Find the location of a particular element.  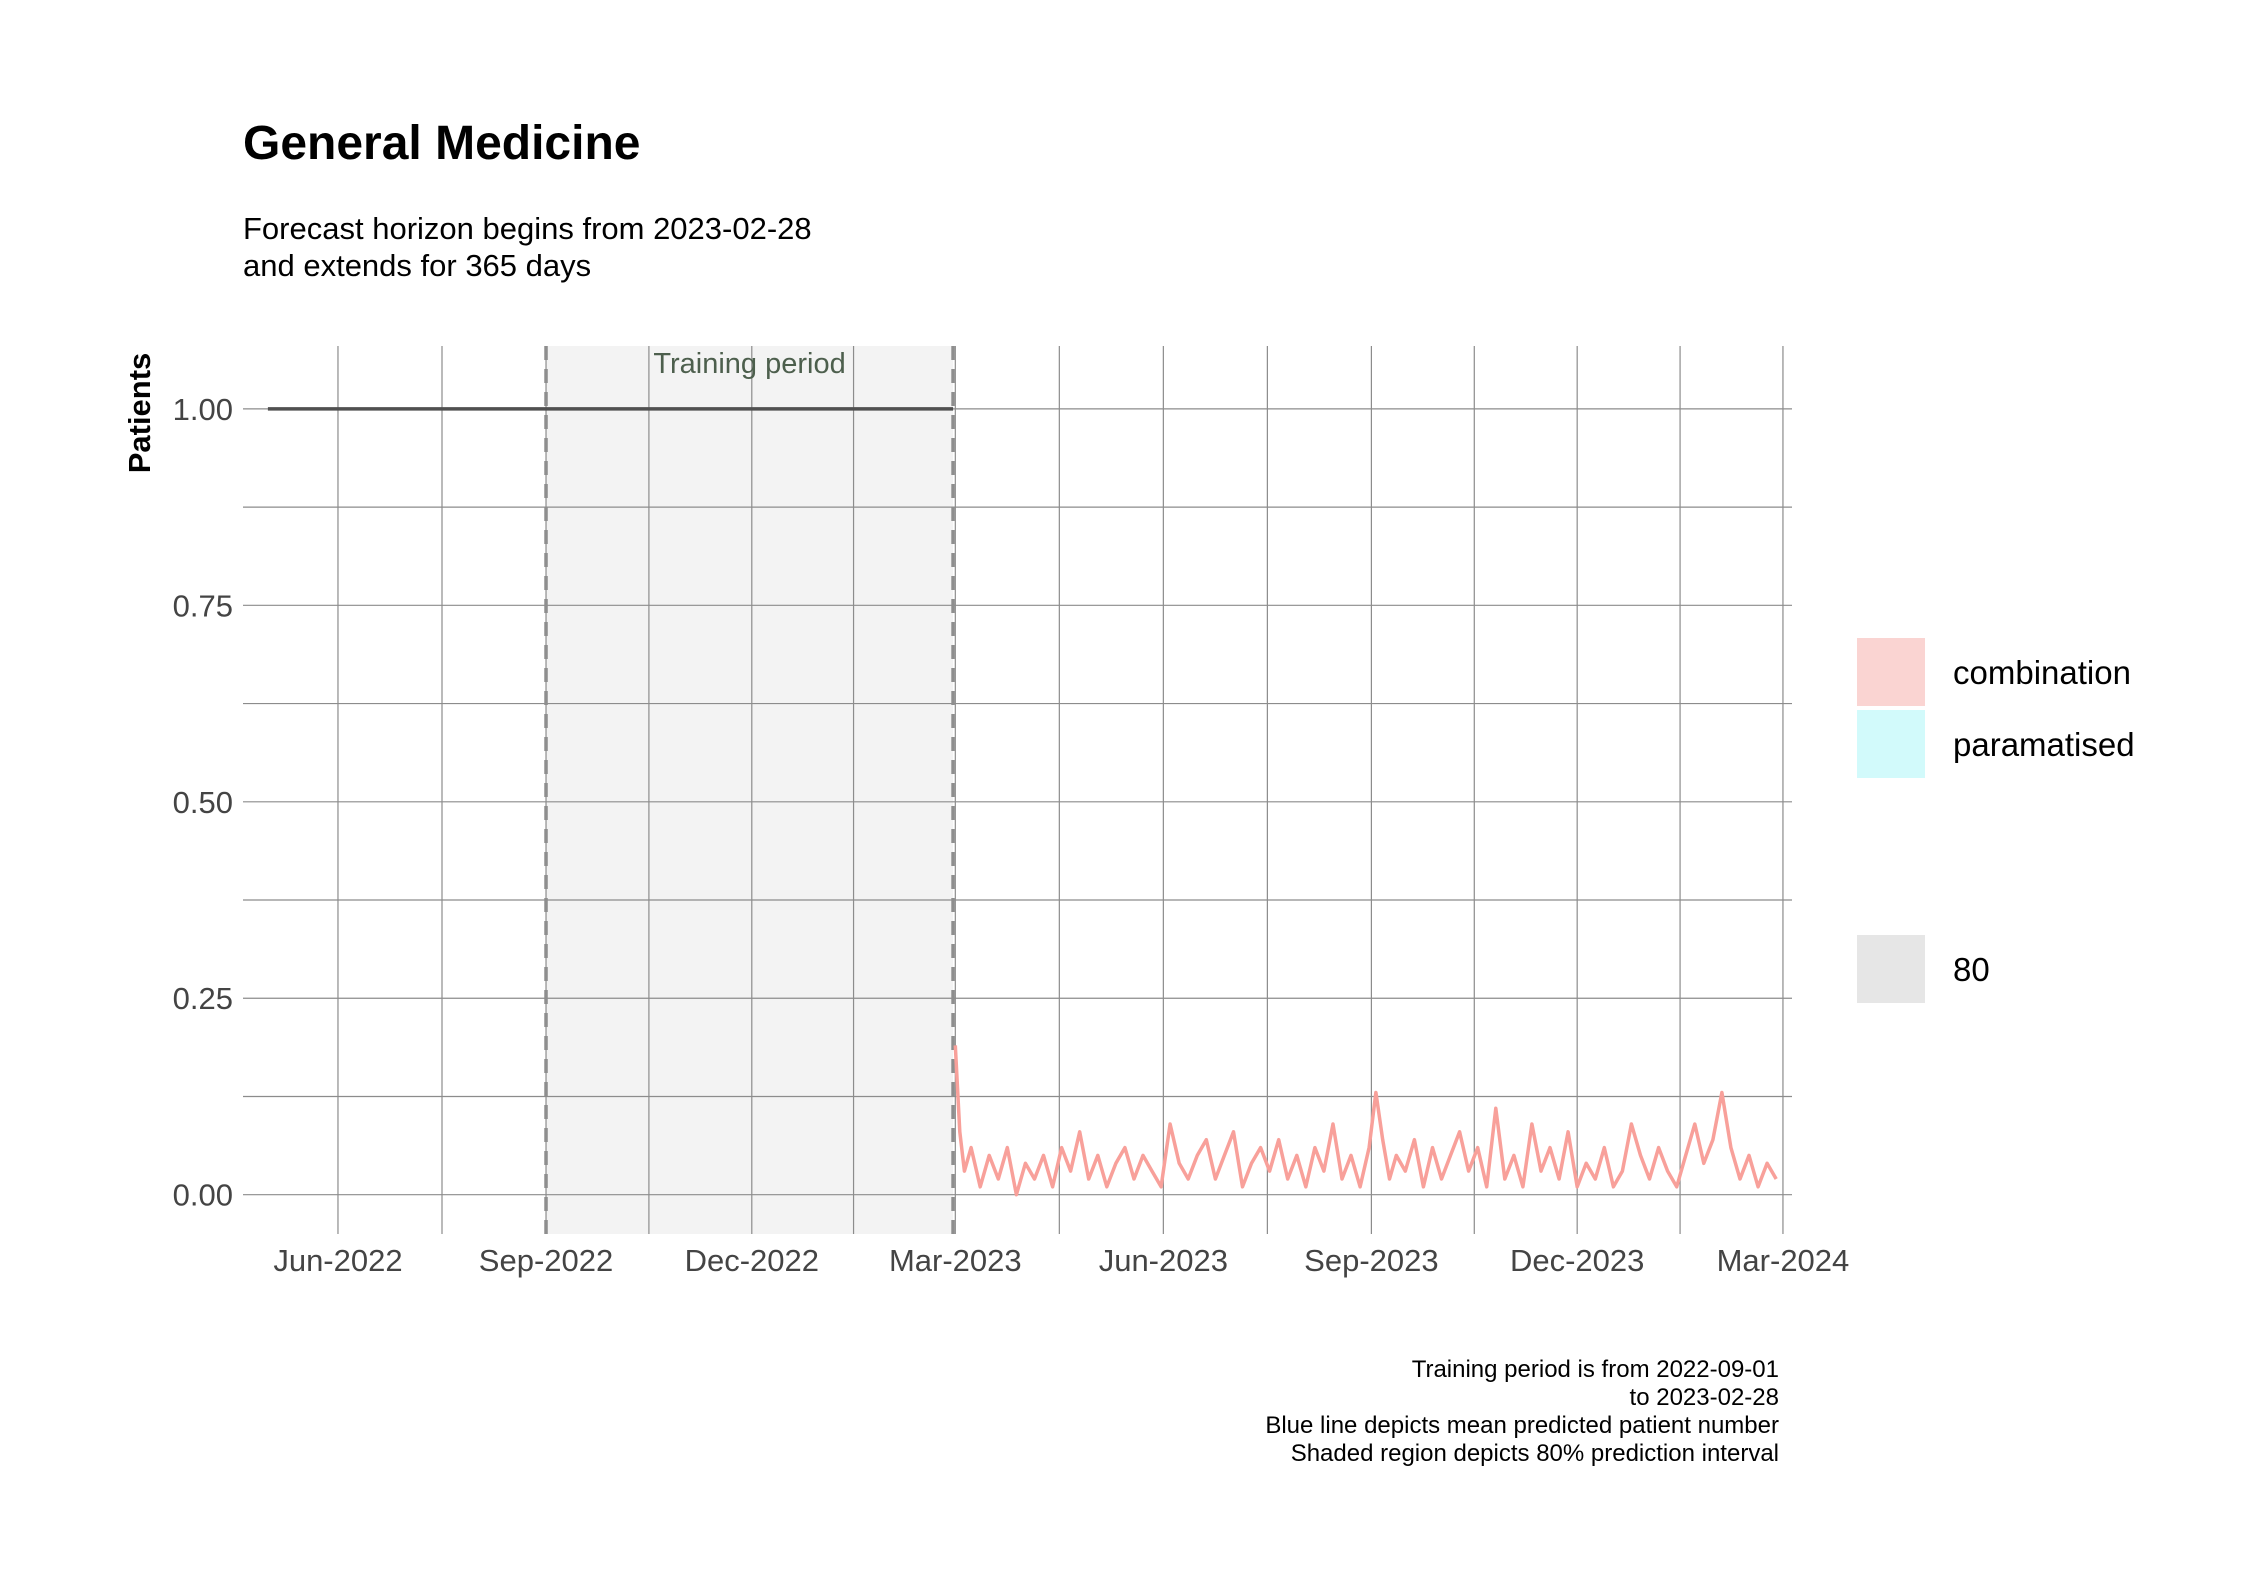

training-boundary-lines is located at coordinates (749, 790).